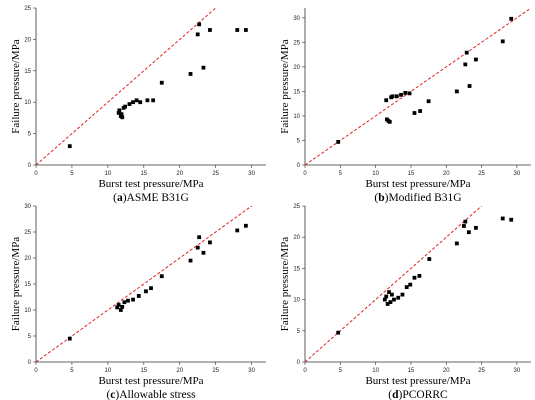 The image size is (535, 400). What do you see at coordinates (151, 198) in the screenshot?
I see `panel-caption: (a)ASME B31G` at bounding box center [151, 198].